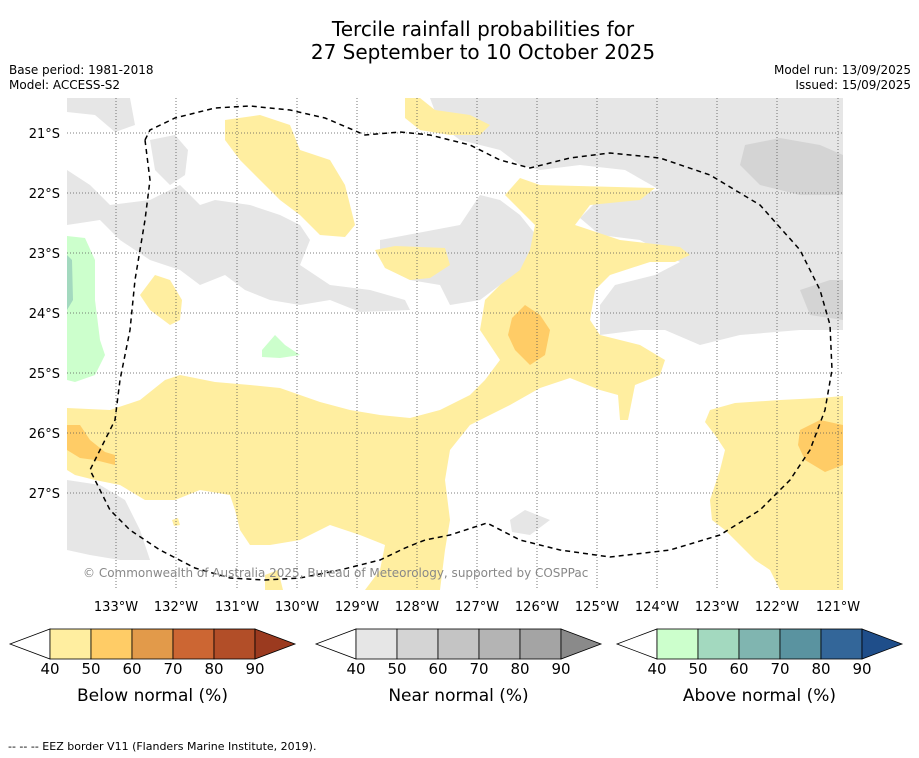  What do you see at coordinates (447, 116) in the screenshot?
I see `below-normal-region-n2` at bounding box center [447, 116].